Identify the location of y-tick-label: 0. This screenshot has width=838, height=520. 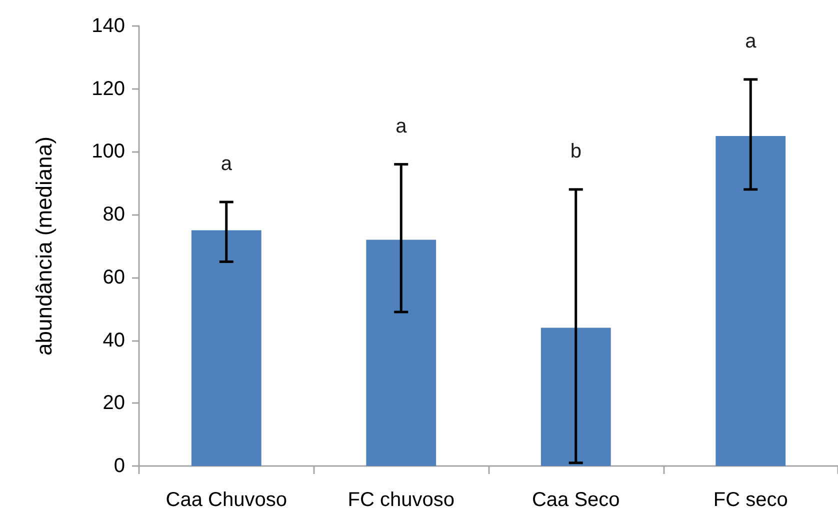
(119, 466).